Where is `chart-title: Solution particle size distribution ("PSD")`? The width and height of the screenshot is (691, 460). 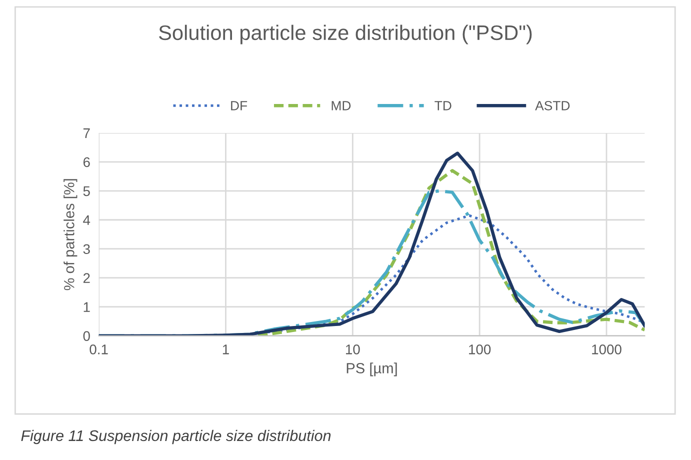 chart-title: Solution particle size distribution ("PSD") is located at coordinates (345, 34).